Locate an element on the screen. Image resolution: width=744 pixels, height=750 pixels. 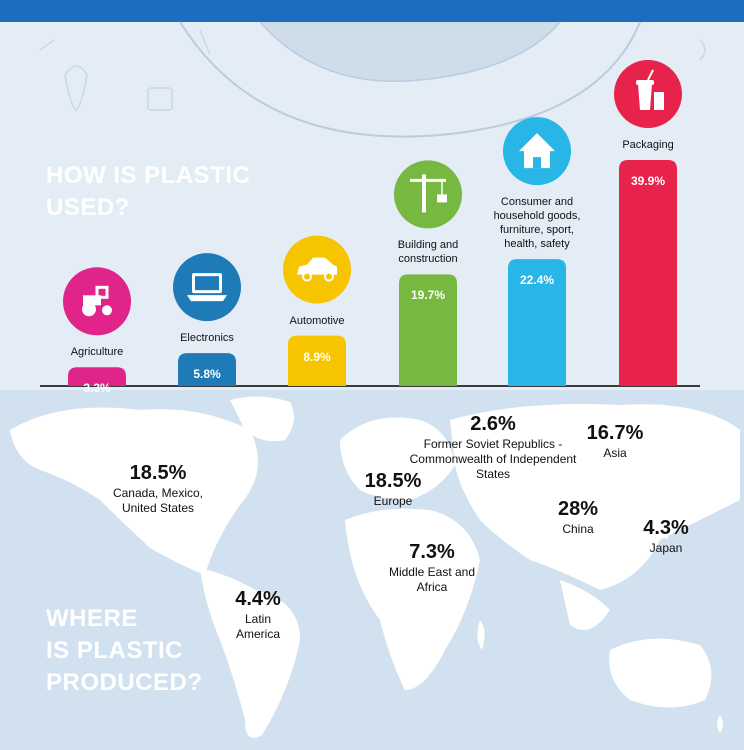
produced-heading-line-1: WHERE is located at coordinates (92, 618).